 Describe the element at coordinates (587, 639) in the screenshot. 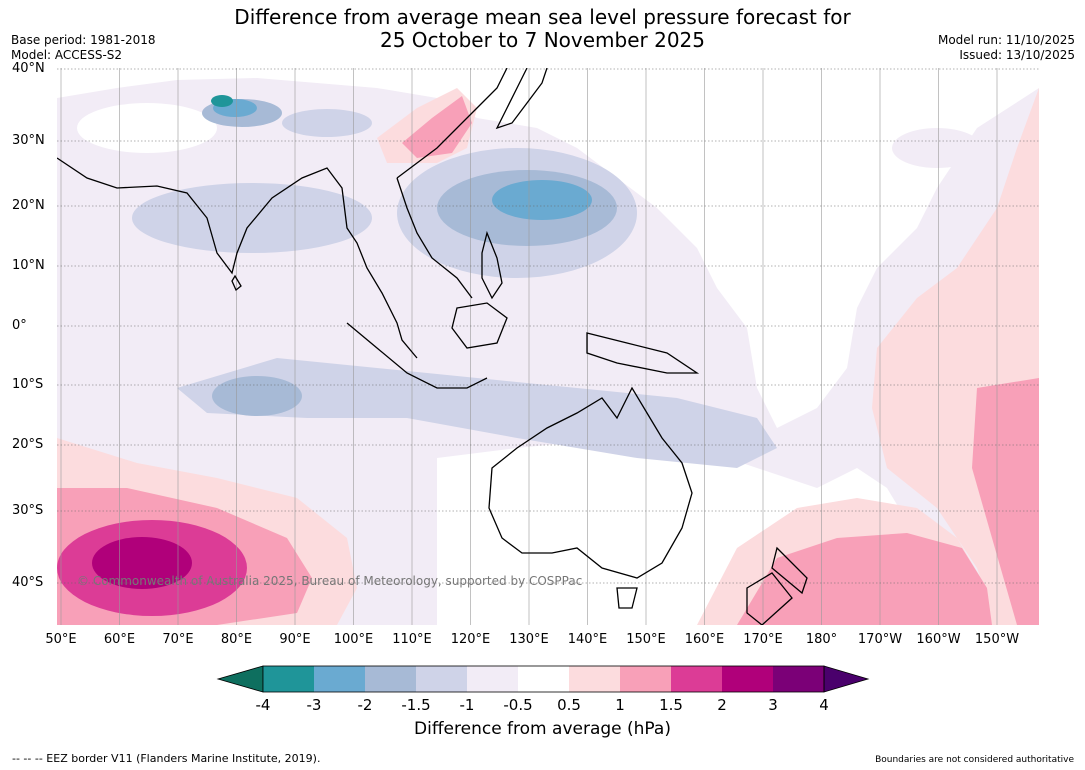

I see `longitude-label: 140°E` at that location.